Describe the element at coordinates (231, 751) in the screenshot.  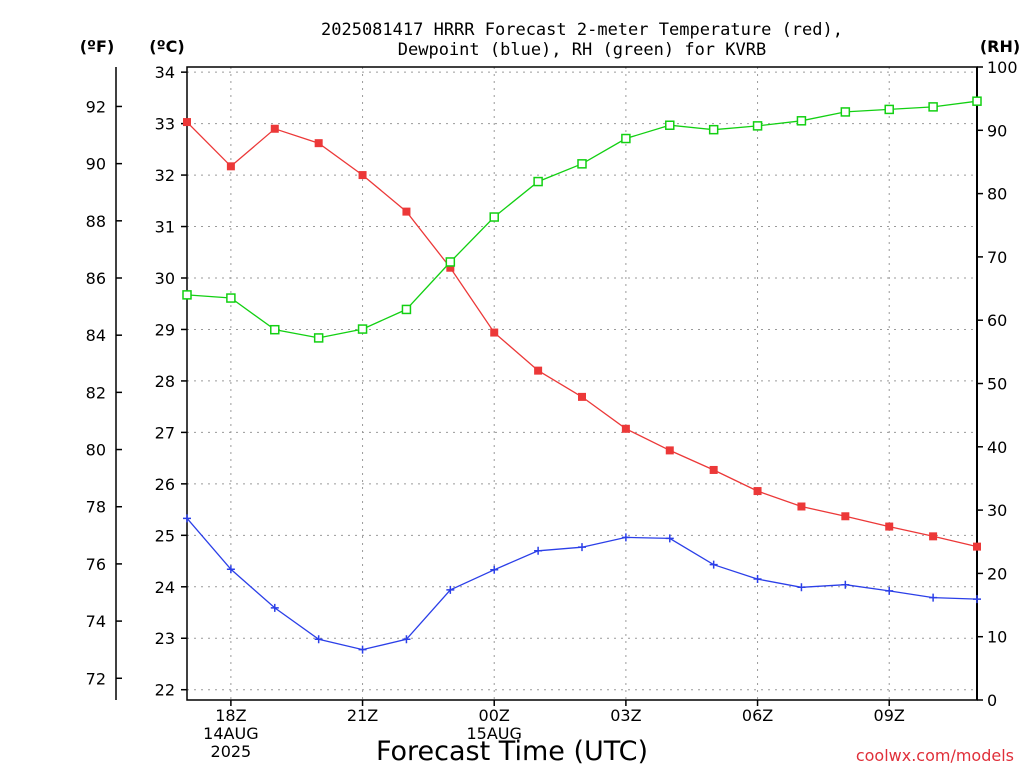
I see `x-tick-label: 2025` at that location.